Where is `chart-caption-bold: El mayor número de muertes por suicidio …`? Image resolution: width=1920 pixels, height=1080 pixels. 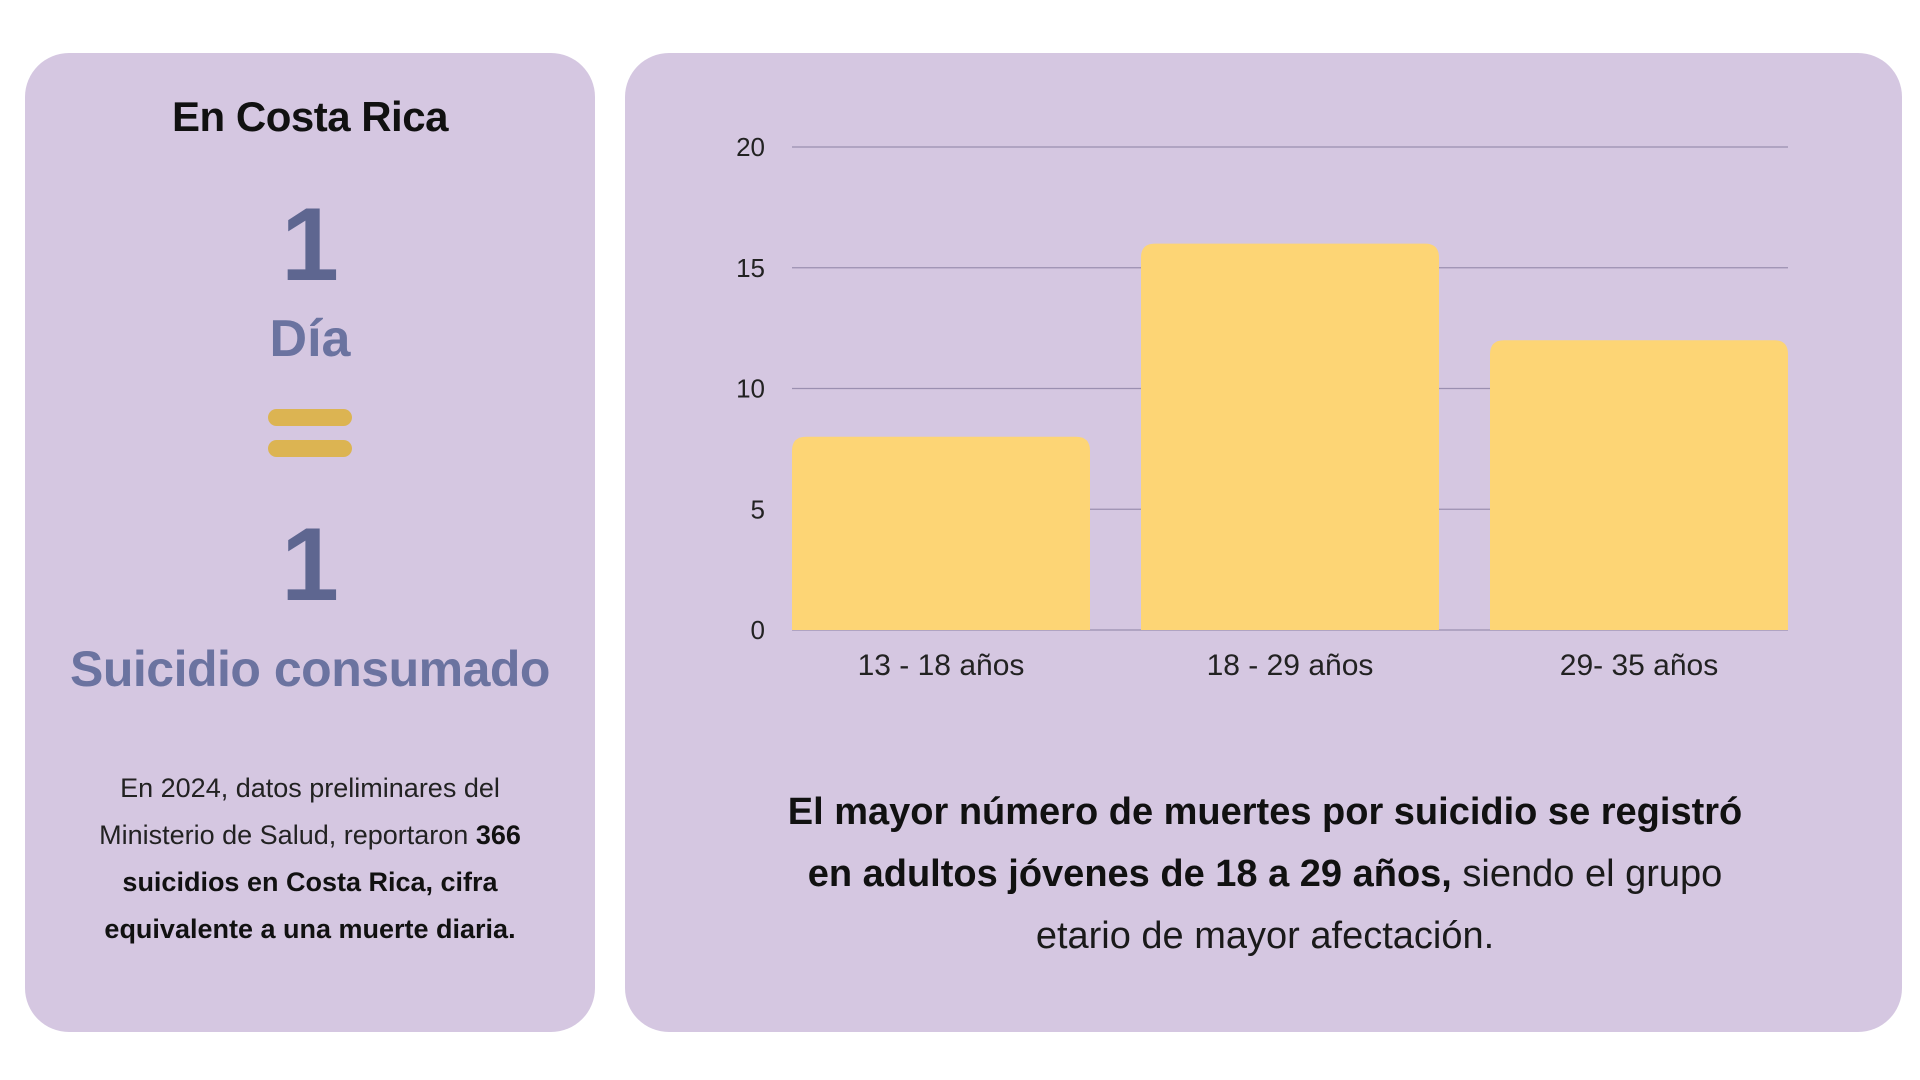
chart-caption-bold: El mayor número de muertes por suicidio … is located at coordinates (1265, 843).